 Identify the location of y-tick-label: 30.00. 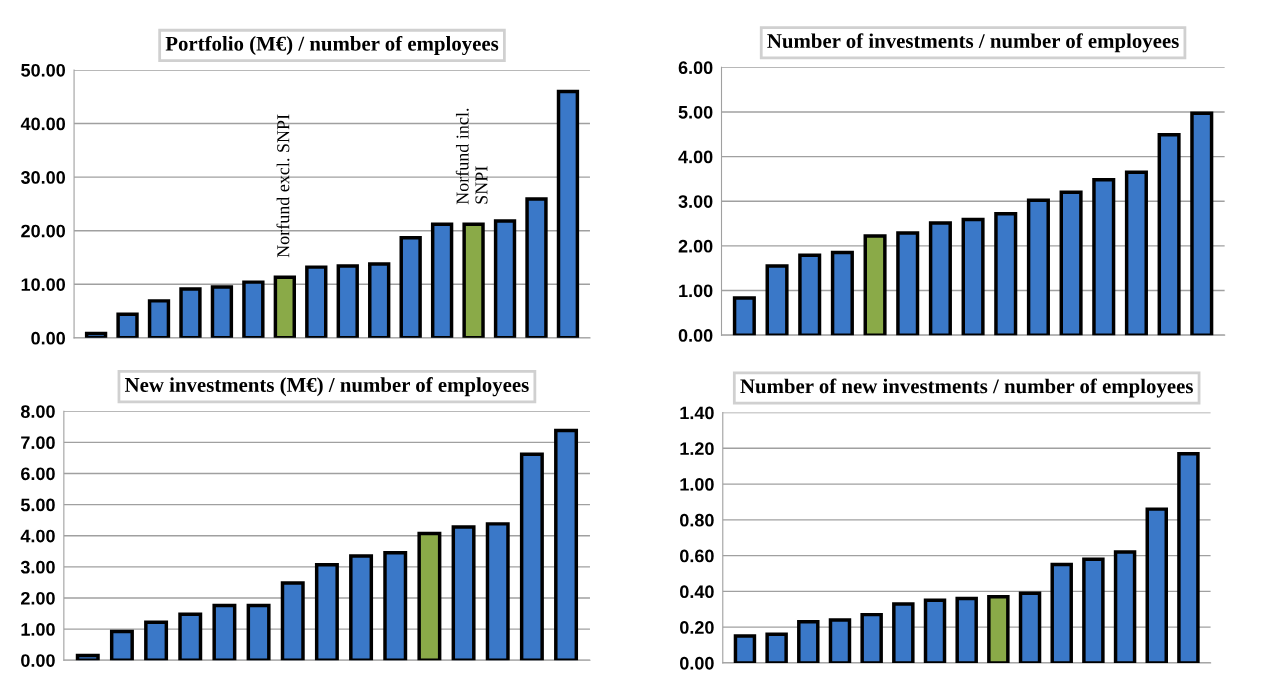
(42, 177).